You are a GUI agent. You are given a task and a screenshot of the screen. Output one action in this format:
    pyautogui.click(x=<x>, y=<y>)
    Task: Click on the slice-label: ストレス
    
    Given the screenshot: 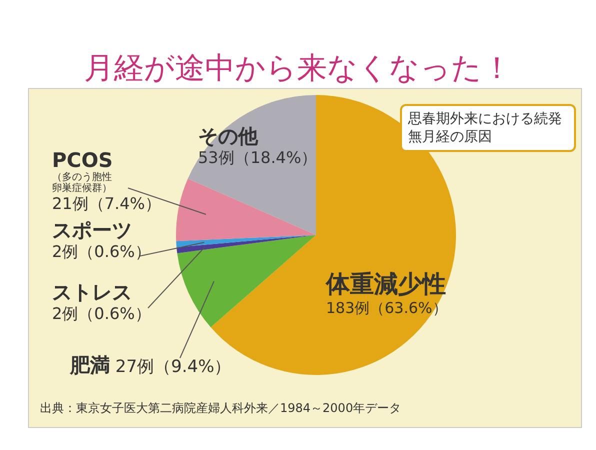 What is the action you would take?
    pyautogui.click(x=92, y=292)
    